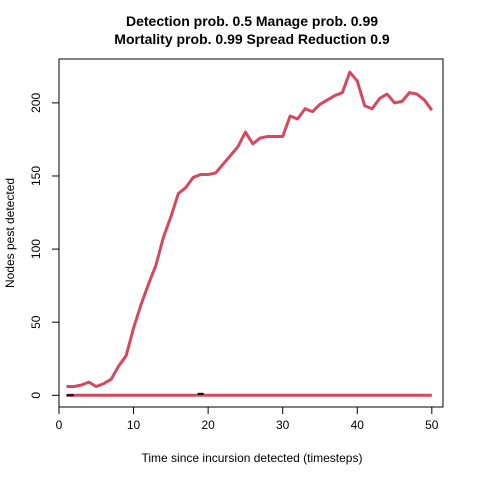 This screenshot has height=480, width=480. I want to click on x-tick-label: 30, so click(283, 425).